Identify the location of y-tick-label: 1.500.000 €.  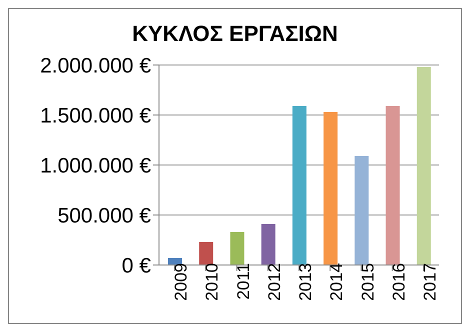
(96, 116).